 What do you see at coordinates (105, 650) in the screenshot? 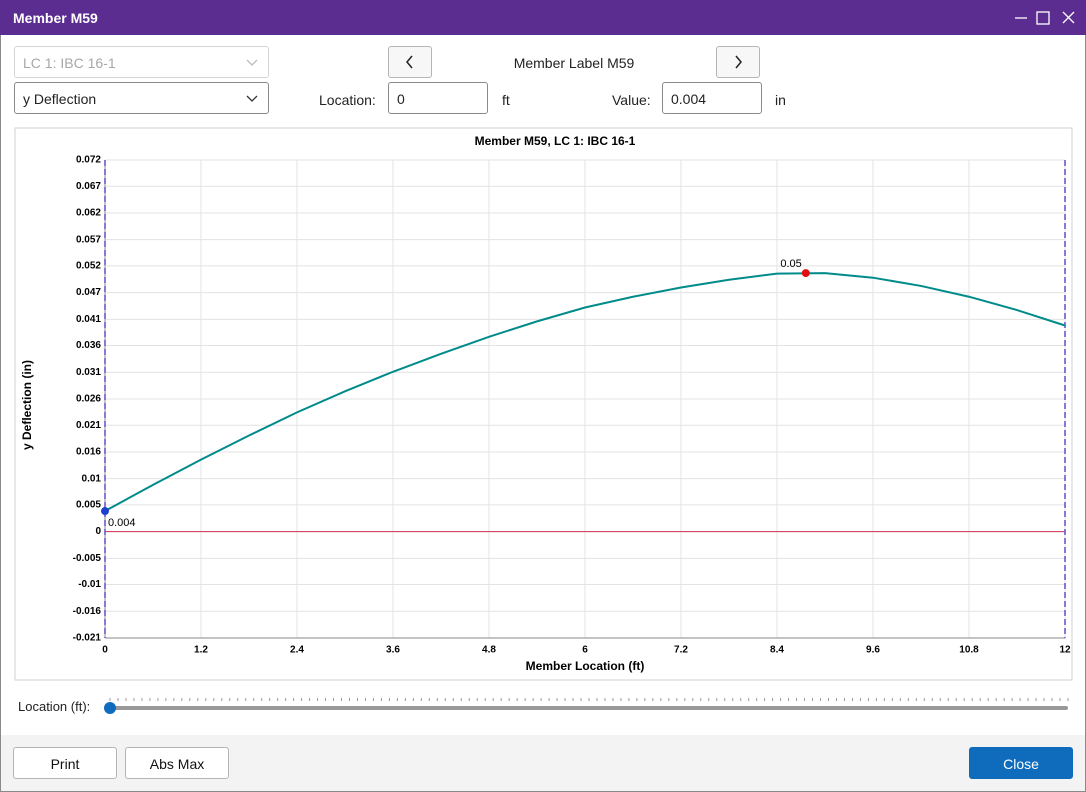
I see `x-tick-label: 0` at bounding box center [105, 650].